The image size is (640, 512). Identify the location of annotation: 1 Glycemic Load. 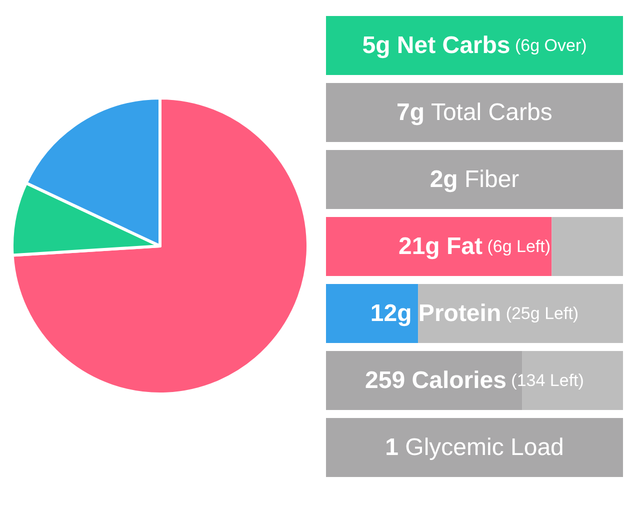
(474, 447).